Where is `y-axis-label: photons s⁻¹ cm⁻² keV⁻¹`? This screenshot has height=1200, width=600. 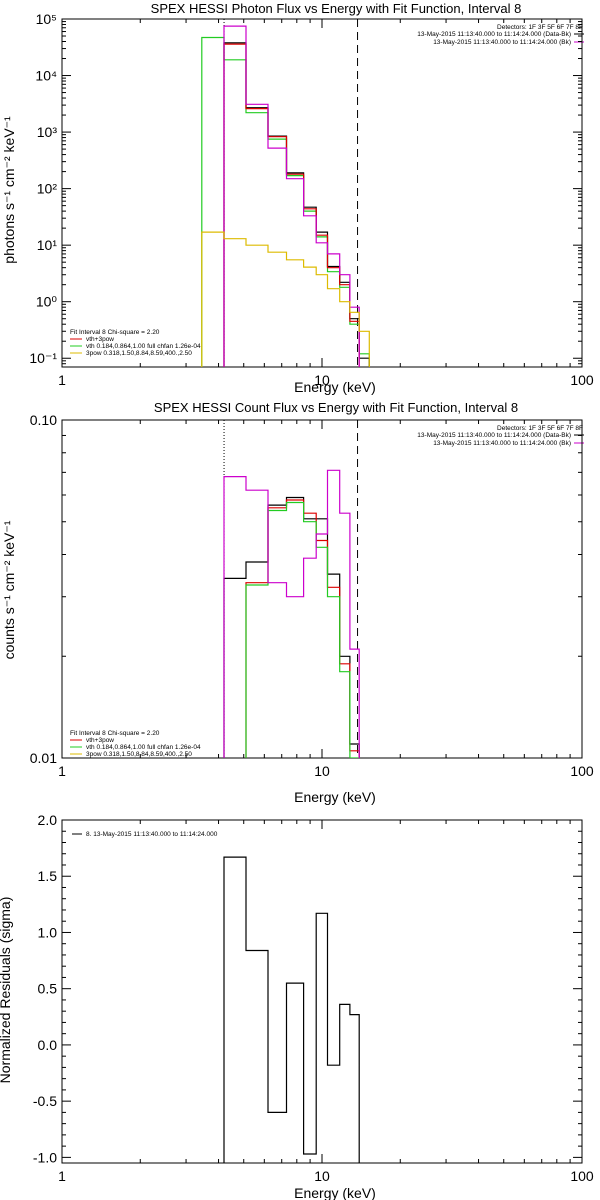
y-axis-label: photons s⁻¹ cm⁻² keV⁻¹ is located at coordinates (9, 190).